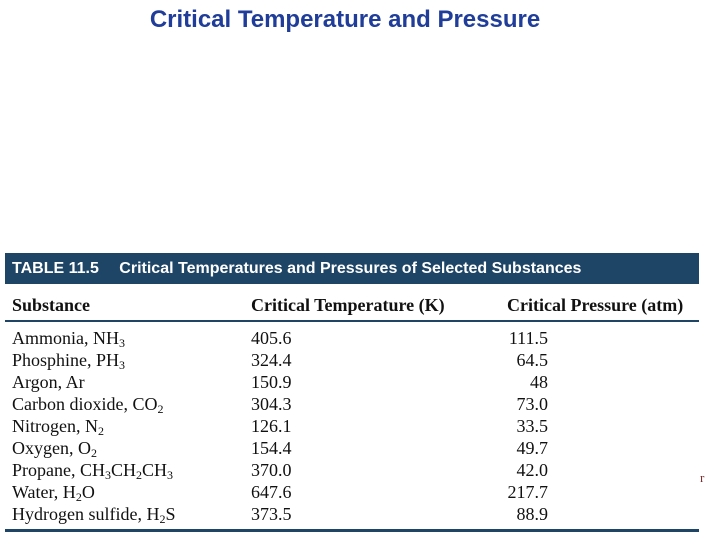 Image resolution: width=720 pixels, height=540 pixels. Describe the element at coordinates (271, 338) in the screenshot. I see `temperature-cell: 405.6` at that location.